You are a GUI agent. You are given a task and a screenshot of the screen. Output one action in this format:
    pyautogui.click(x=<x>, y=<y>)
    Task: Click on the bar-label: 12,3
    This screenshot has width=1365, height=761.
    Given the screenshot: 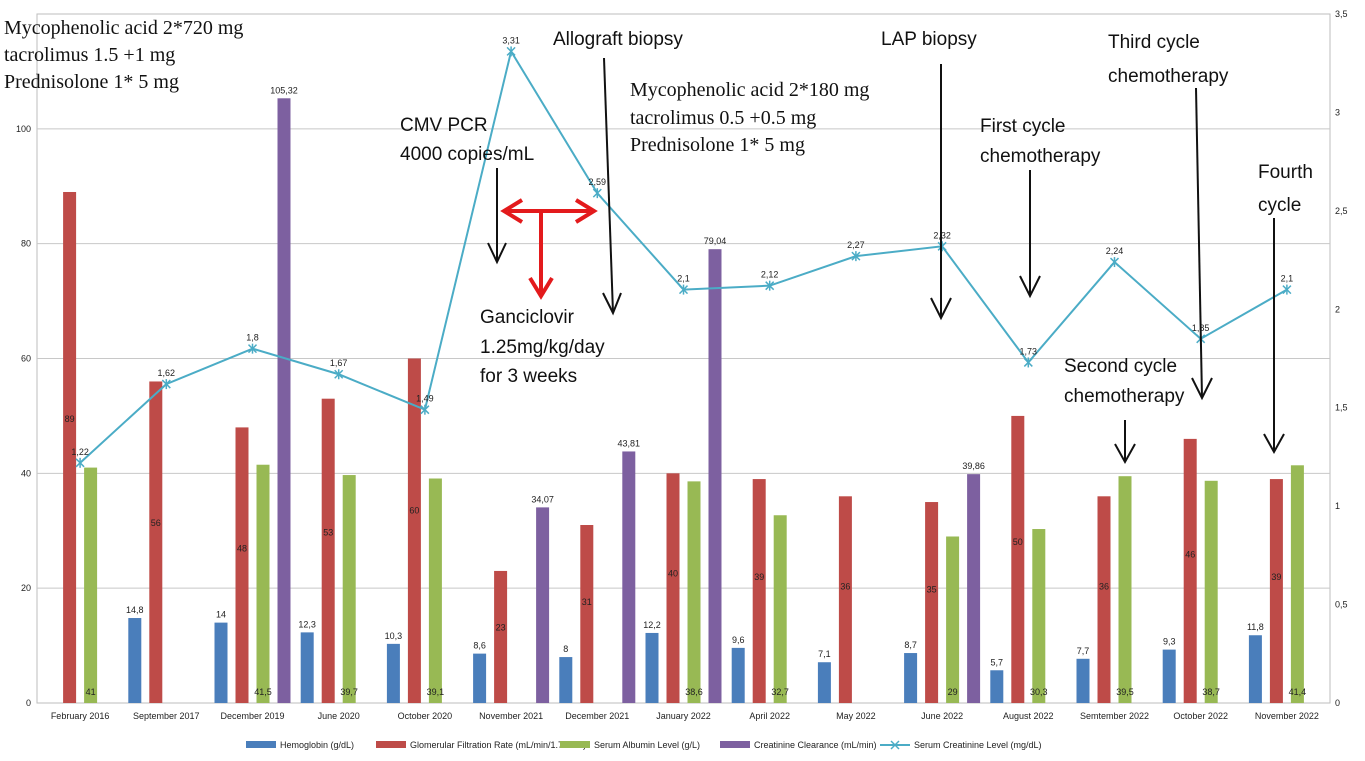 What is the action you would take?
    pyautogui.click(x=307, y=624)
    